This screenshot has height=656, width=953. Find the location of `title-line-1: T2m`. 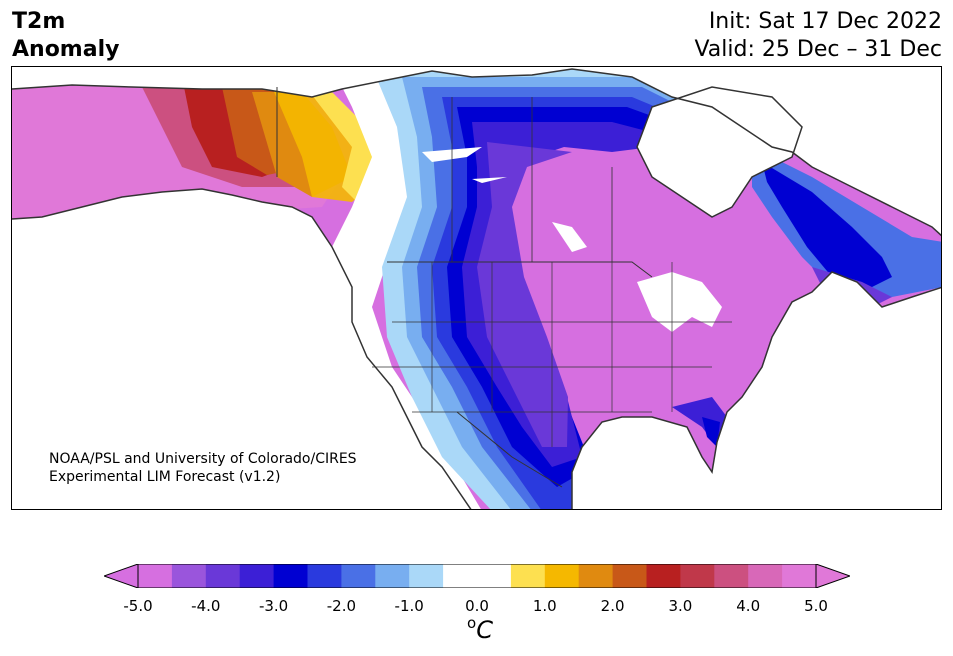

title-line-1: T2m is located at coordinates (39, 21).